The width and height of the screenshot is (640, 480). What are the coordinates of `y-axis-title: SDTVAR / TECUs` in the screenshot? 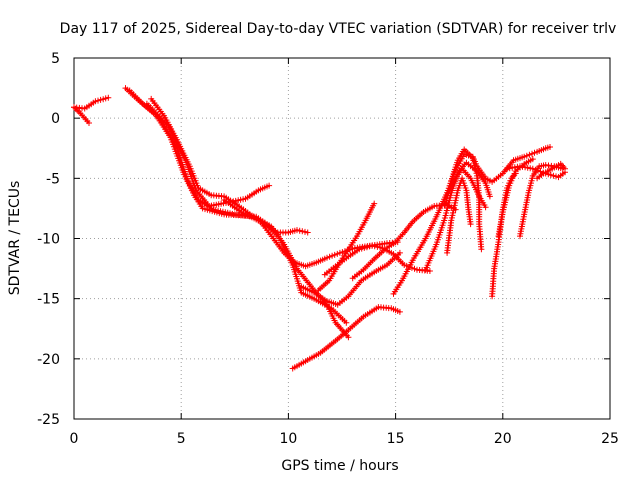 It's located at (15, 238).